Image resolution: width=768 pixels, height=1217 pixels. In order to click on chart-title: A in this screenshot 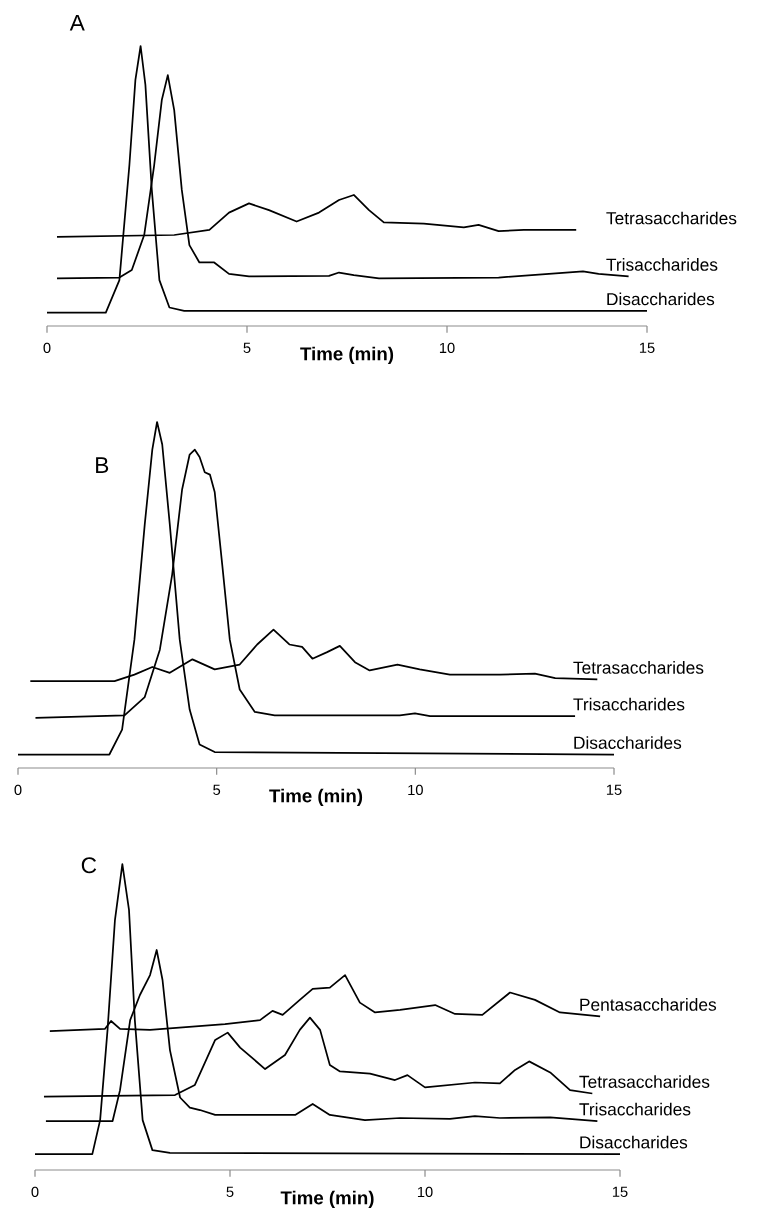, I will do `click(77, 22)`.